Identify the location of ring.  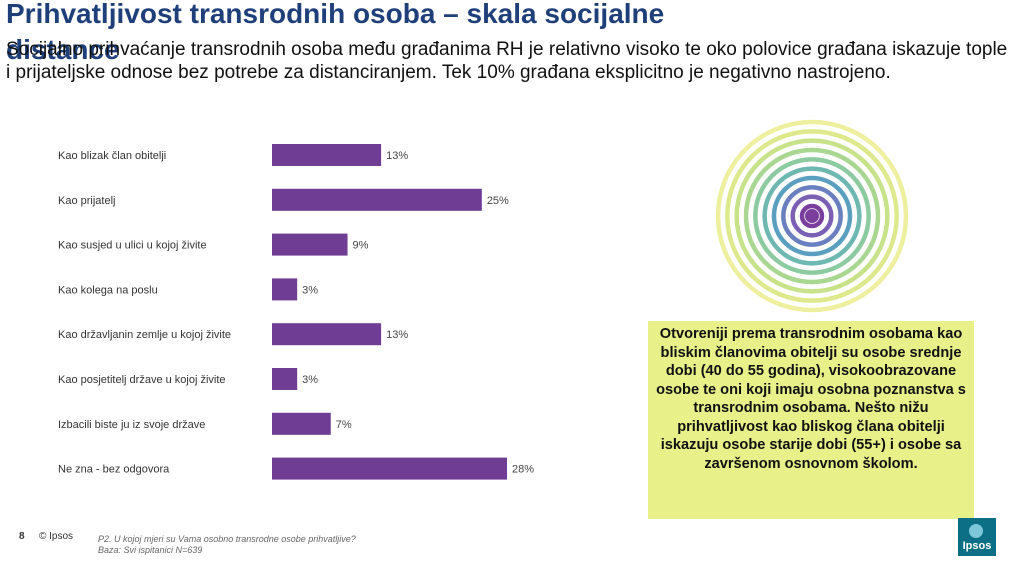
(812, 216).